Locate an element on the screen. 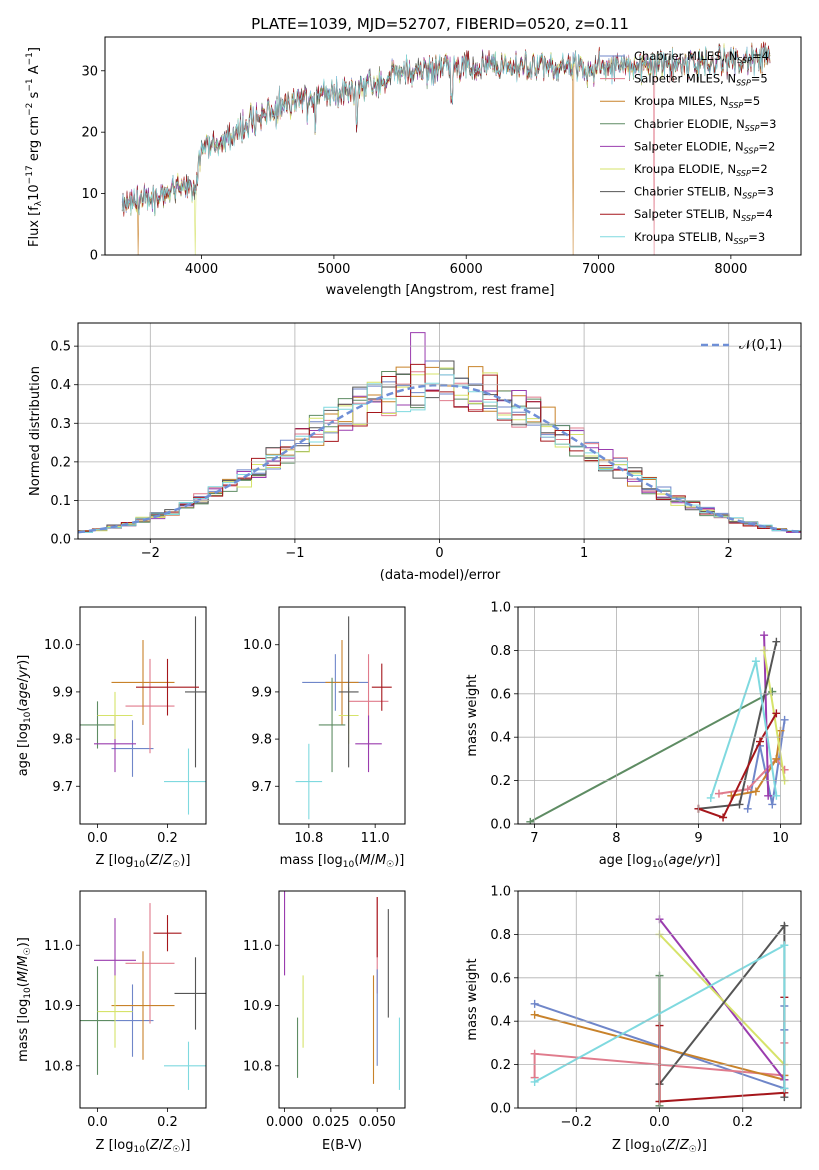 The image size is (819, 1170). x-tick-label: 7 is located at coordinates (534, 838).